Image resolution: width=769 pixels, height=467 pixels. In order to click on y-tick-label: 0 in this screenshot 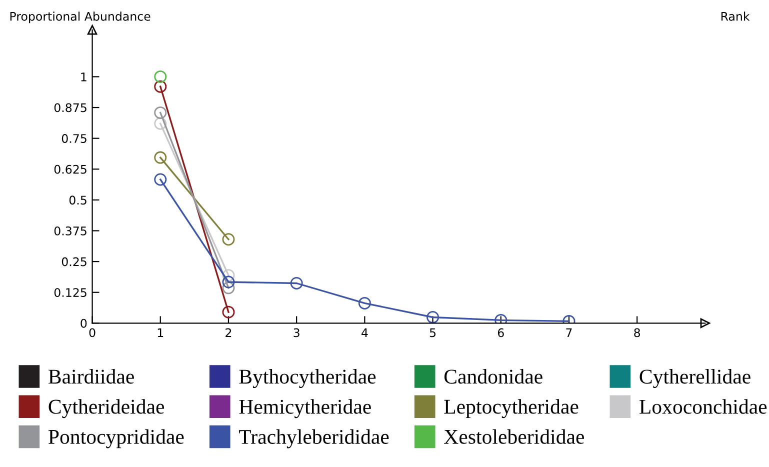, I will do `click(83, 323)`.